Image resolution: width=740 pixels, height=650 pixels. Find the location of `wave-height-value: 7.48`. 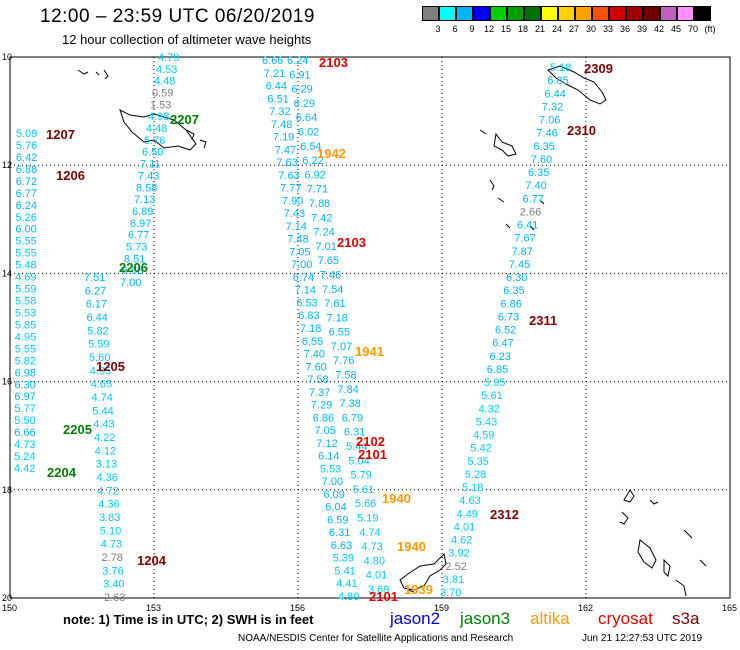

wave-height-value: 7.48 is located at coordinates (297, 240).